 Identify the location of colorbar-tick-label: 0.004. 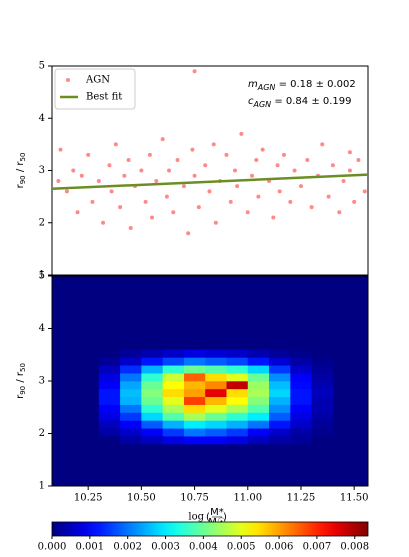
(203, 547).